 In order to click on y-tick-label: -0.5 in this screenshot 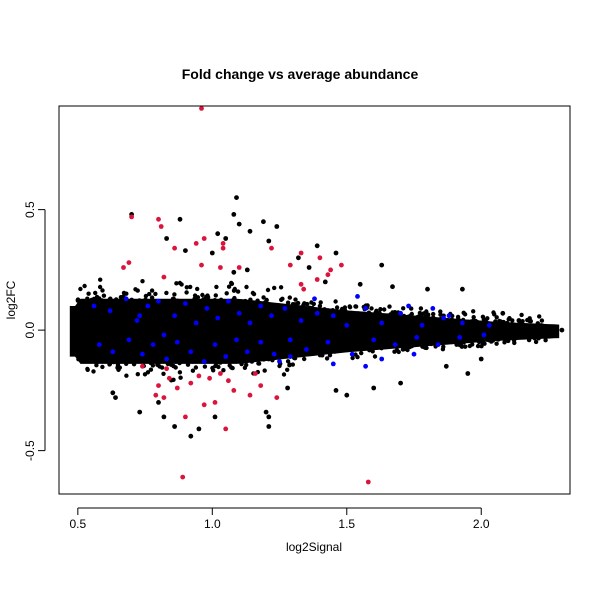, I will do `click(30, 450)`.